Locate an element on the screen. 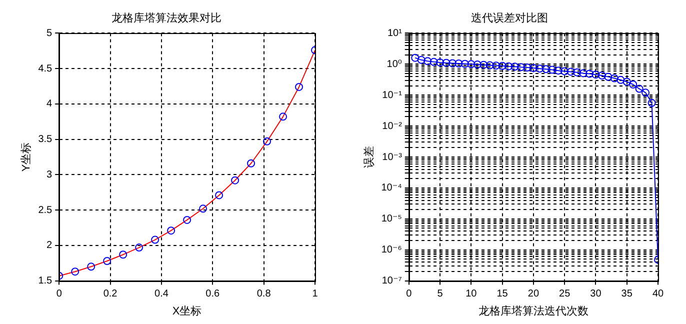 The image size is (686, 324). x-tick-label: 0.6 is located at coordinates (213, 294).